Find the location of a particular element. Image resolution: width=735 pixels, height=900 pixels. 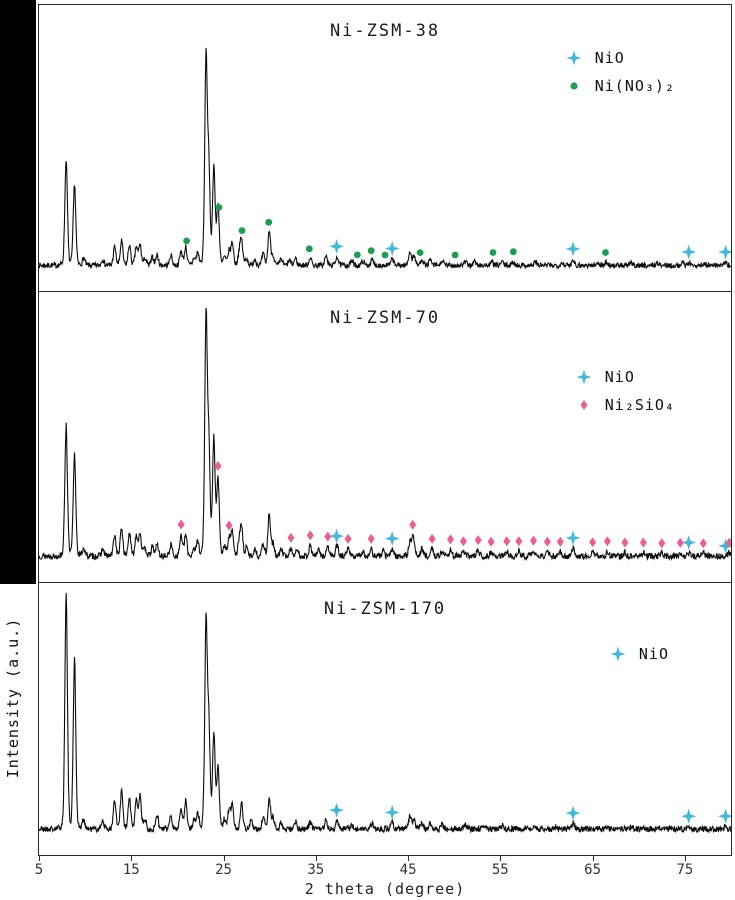

x-tick-label: 35 is located at coordinates (316, 870).